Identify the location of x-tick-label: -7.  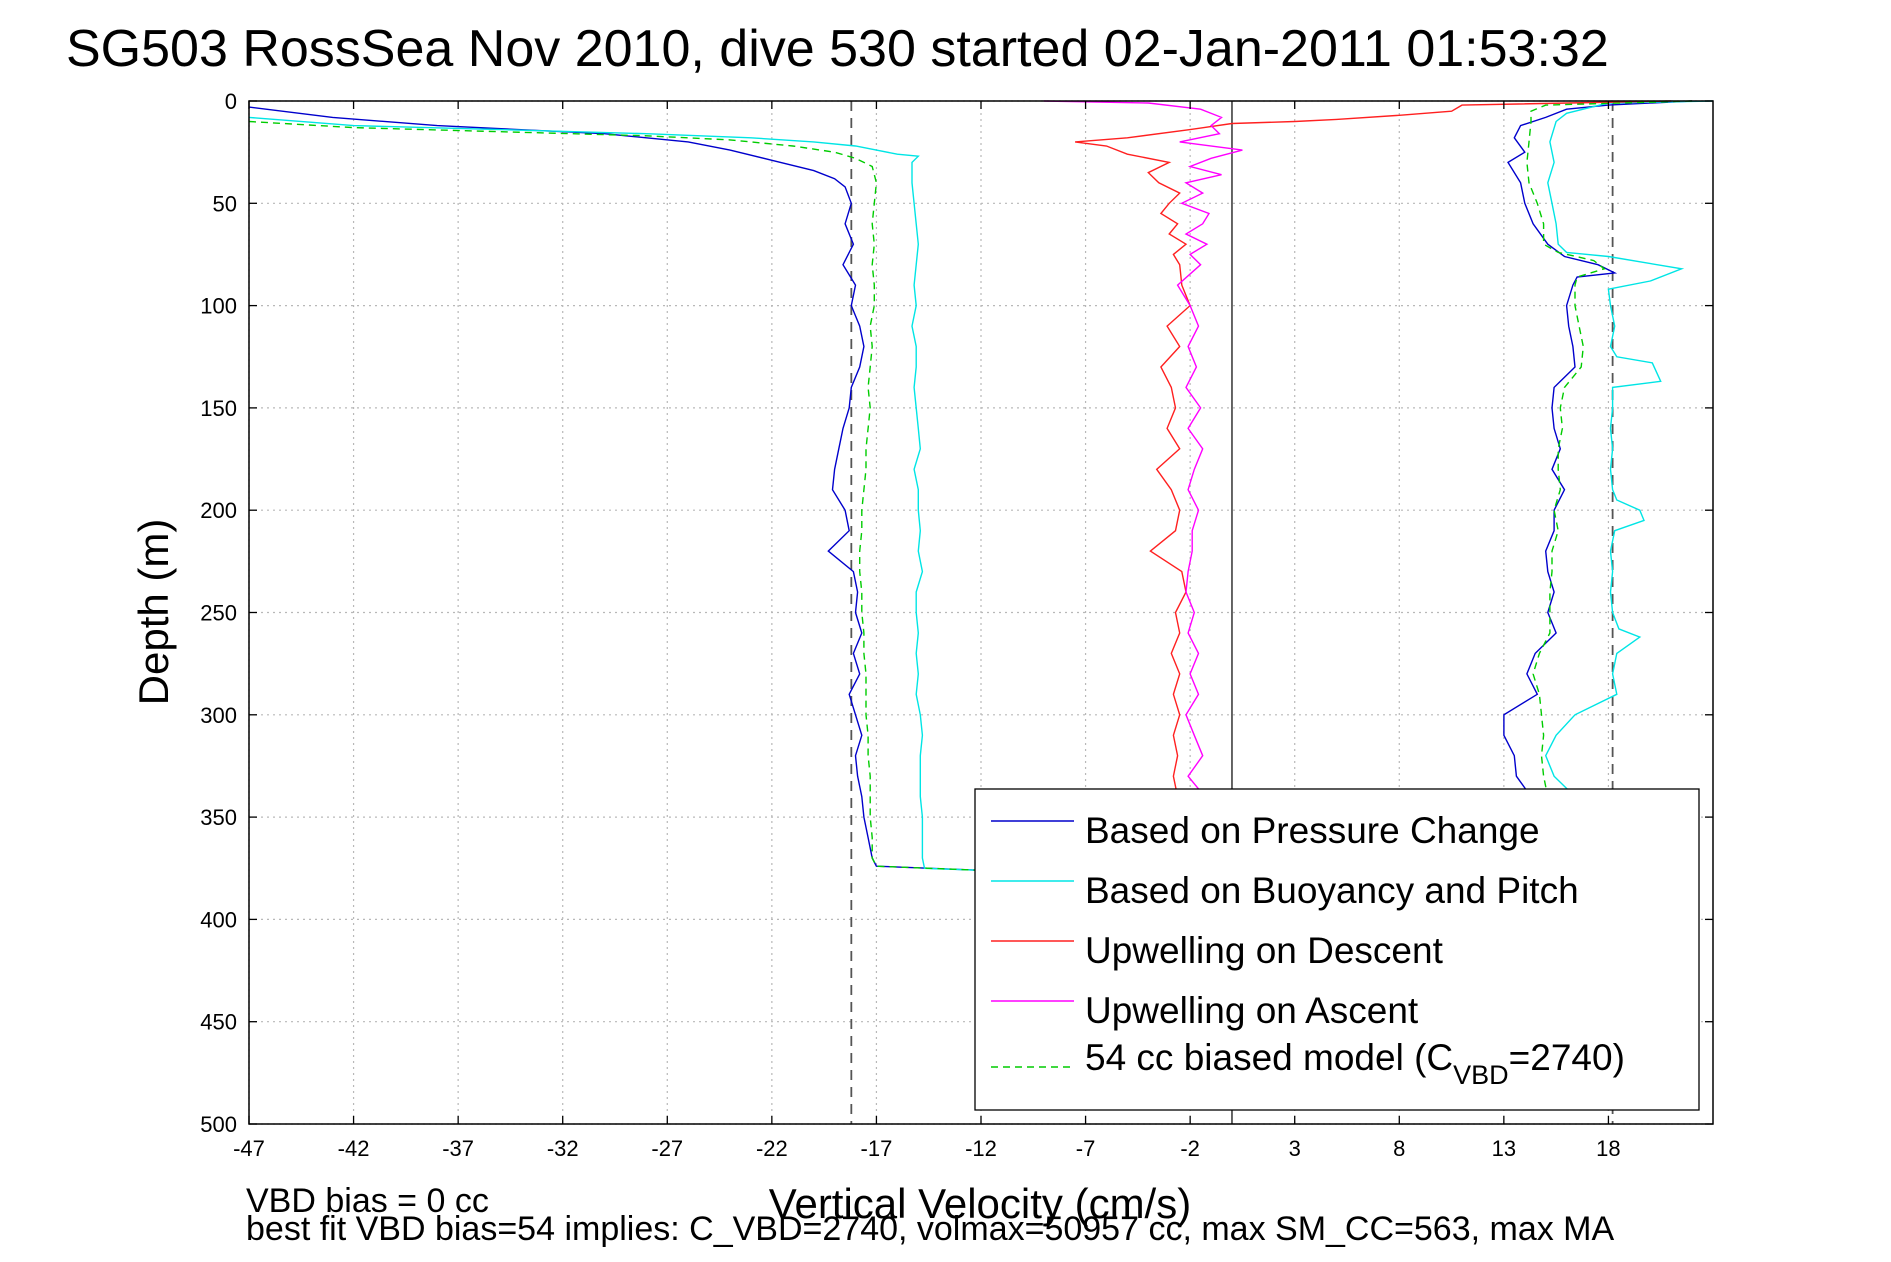
(1086, 1148).